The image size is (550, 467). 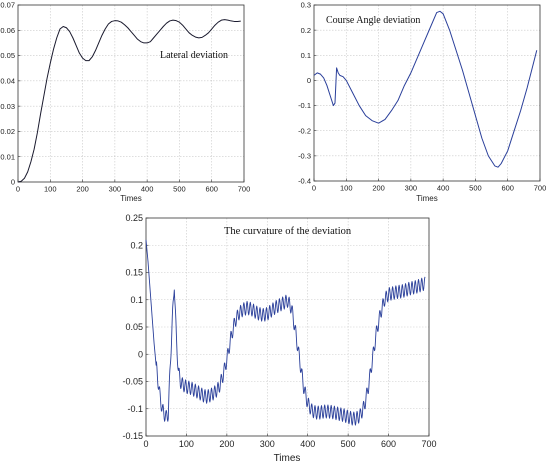 I want to click on chart-2-xtick-label: 100, so click(x=346, y=188).